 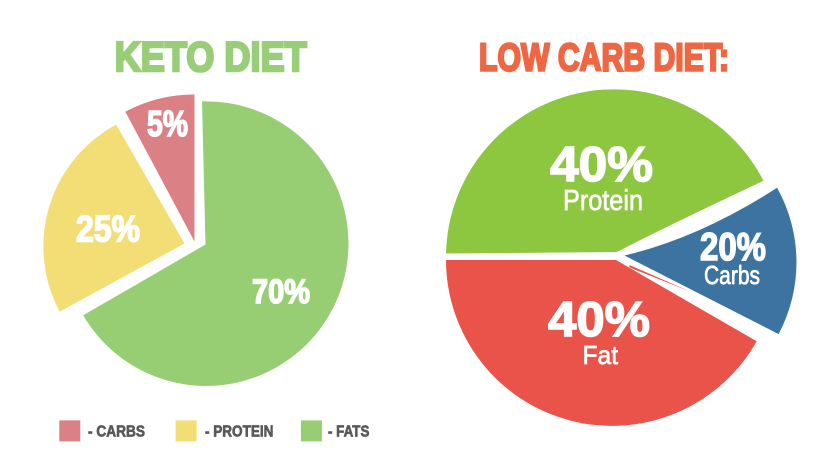 What do you see at coordinates (601, 355) in the screenshot?
I see `svg-text: Fat` at bounding box center [601, 355].